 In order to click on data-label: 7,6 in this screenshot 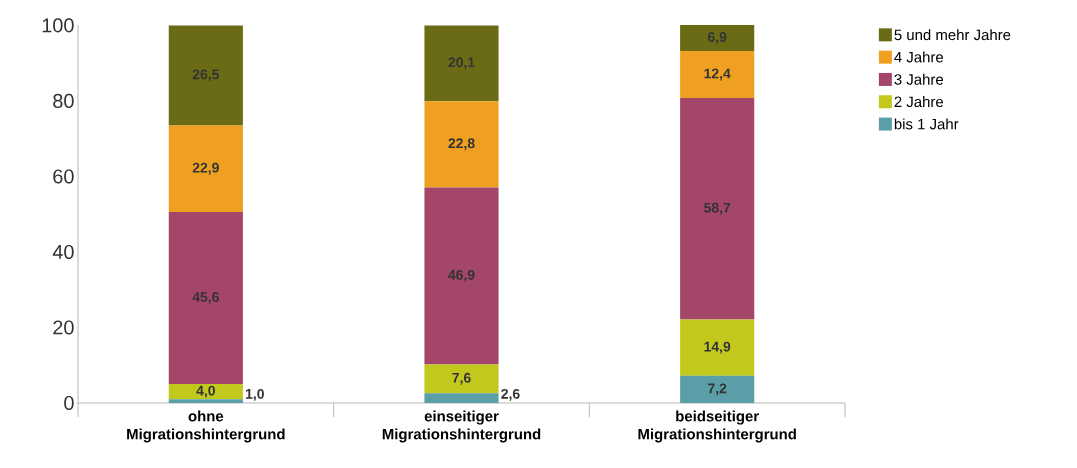, I will do `click(461, 378)`.